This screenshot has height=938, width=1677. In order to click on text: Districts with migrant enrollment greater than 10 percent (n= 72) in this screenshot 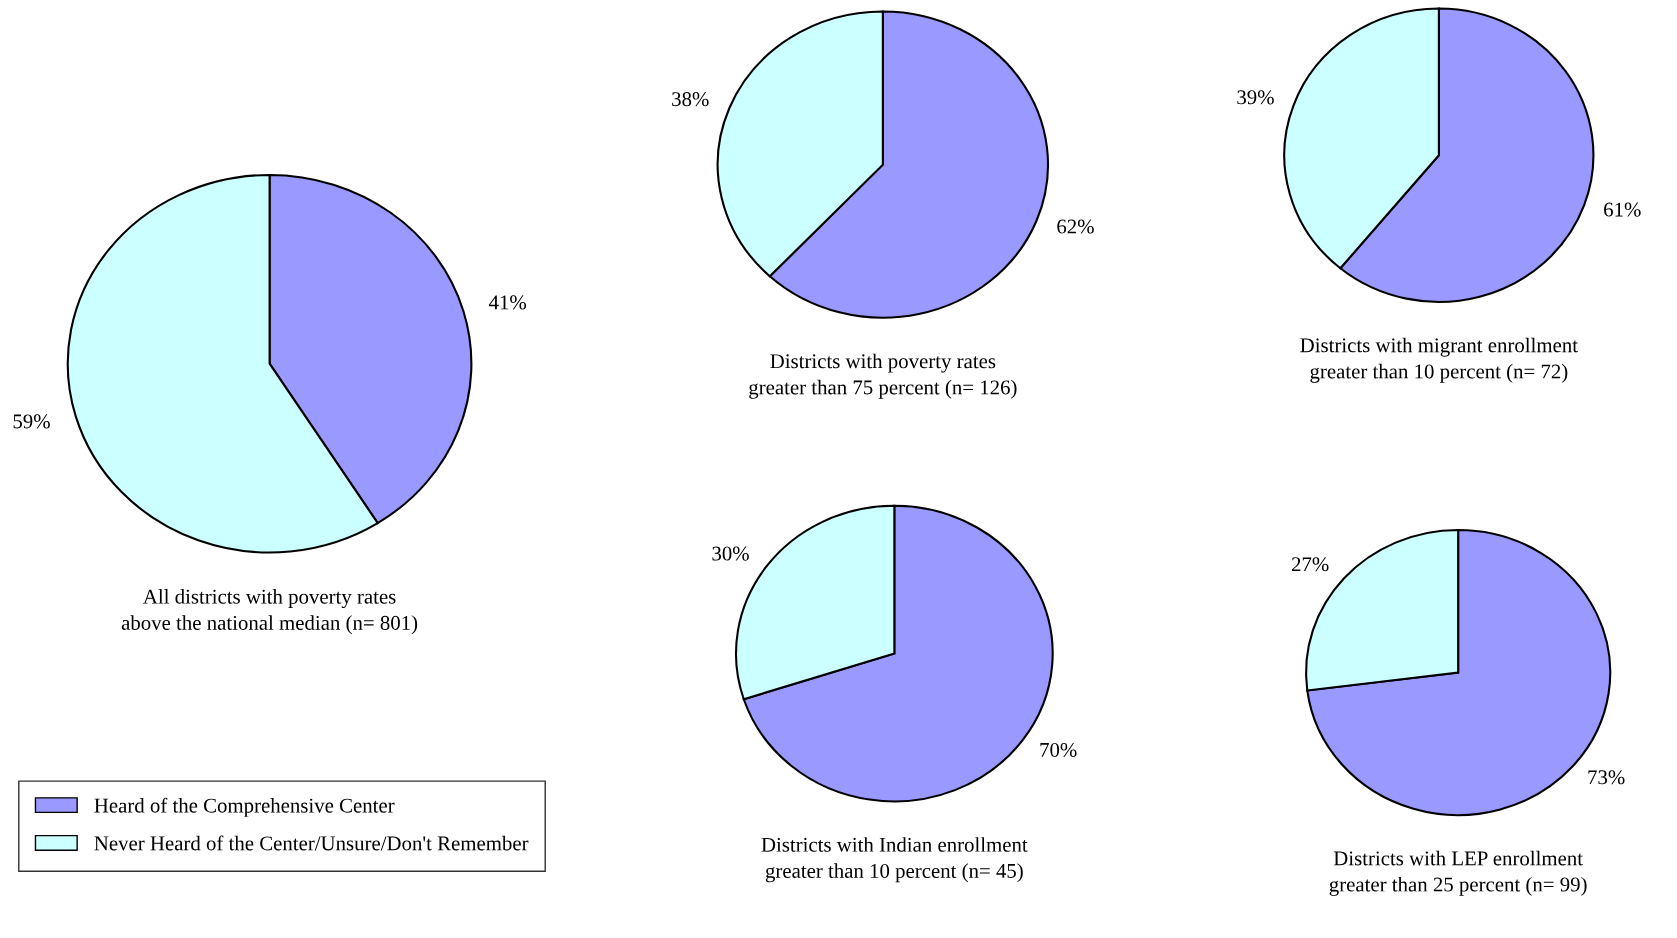, I will do `click(1439, 360)`.